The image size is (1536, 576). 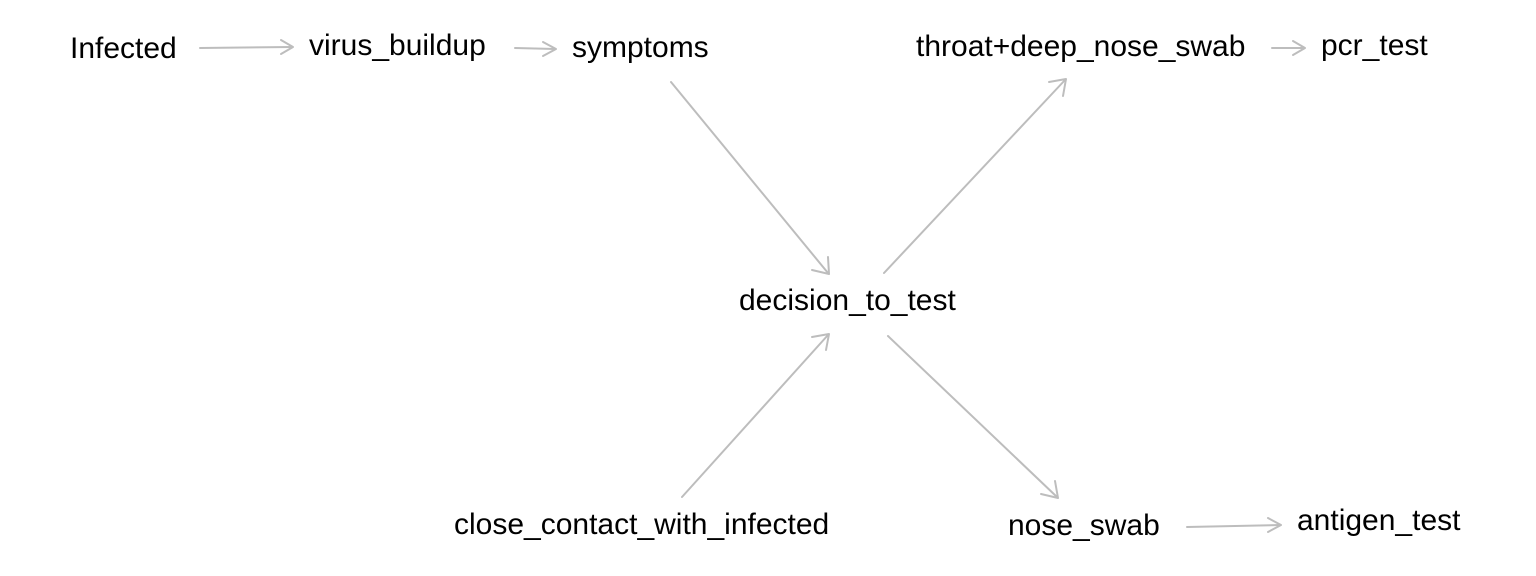 I want to click on node-virus-buildup: virus_buildup, so click(x=397, y=45).